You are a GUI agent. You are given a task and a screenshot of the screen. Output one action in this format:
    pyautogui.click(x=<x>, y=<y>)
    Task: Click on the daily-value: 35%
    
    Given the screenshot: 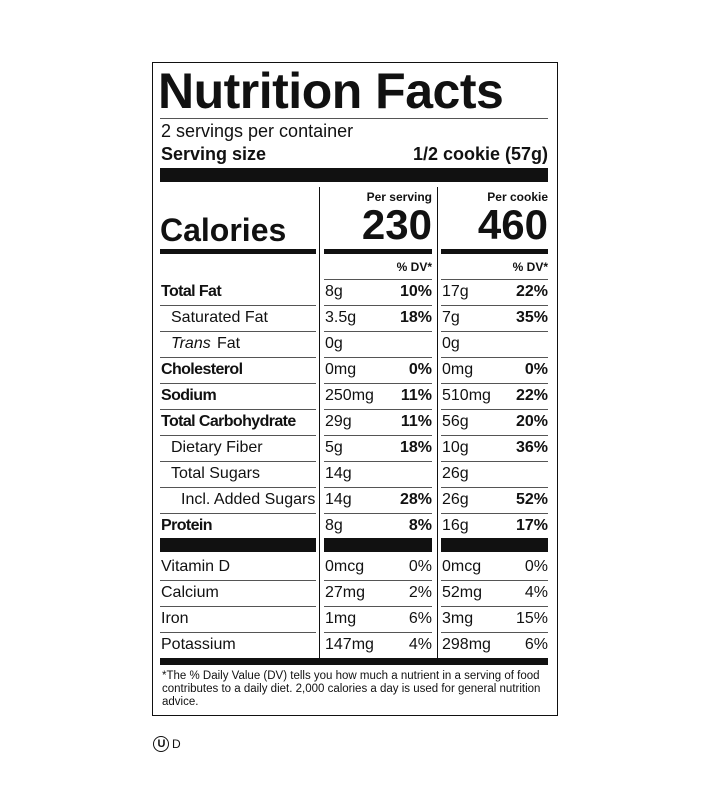 What is the action you would take?
    pyautogui.click(x=531, y=317)
    